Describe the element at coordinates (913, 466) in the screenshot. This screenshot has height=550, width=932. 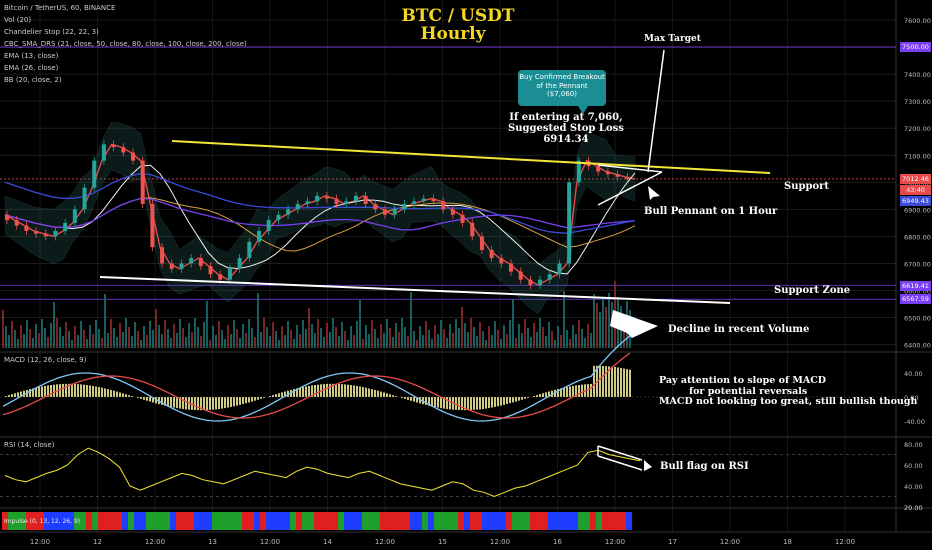
I see `rsi-tick-label: 60.00` at that location.